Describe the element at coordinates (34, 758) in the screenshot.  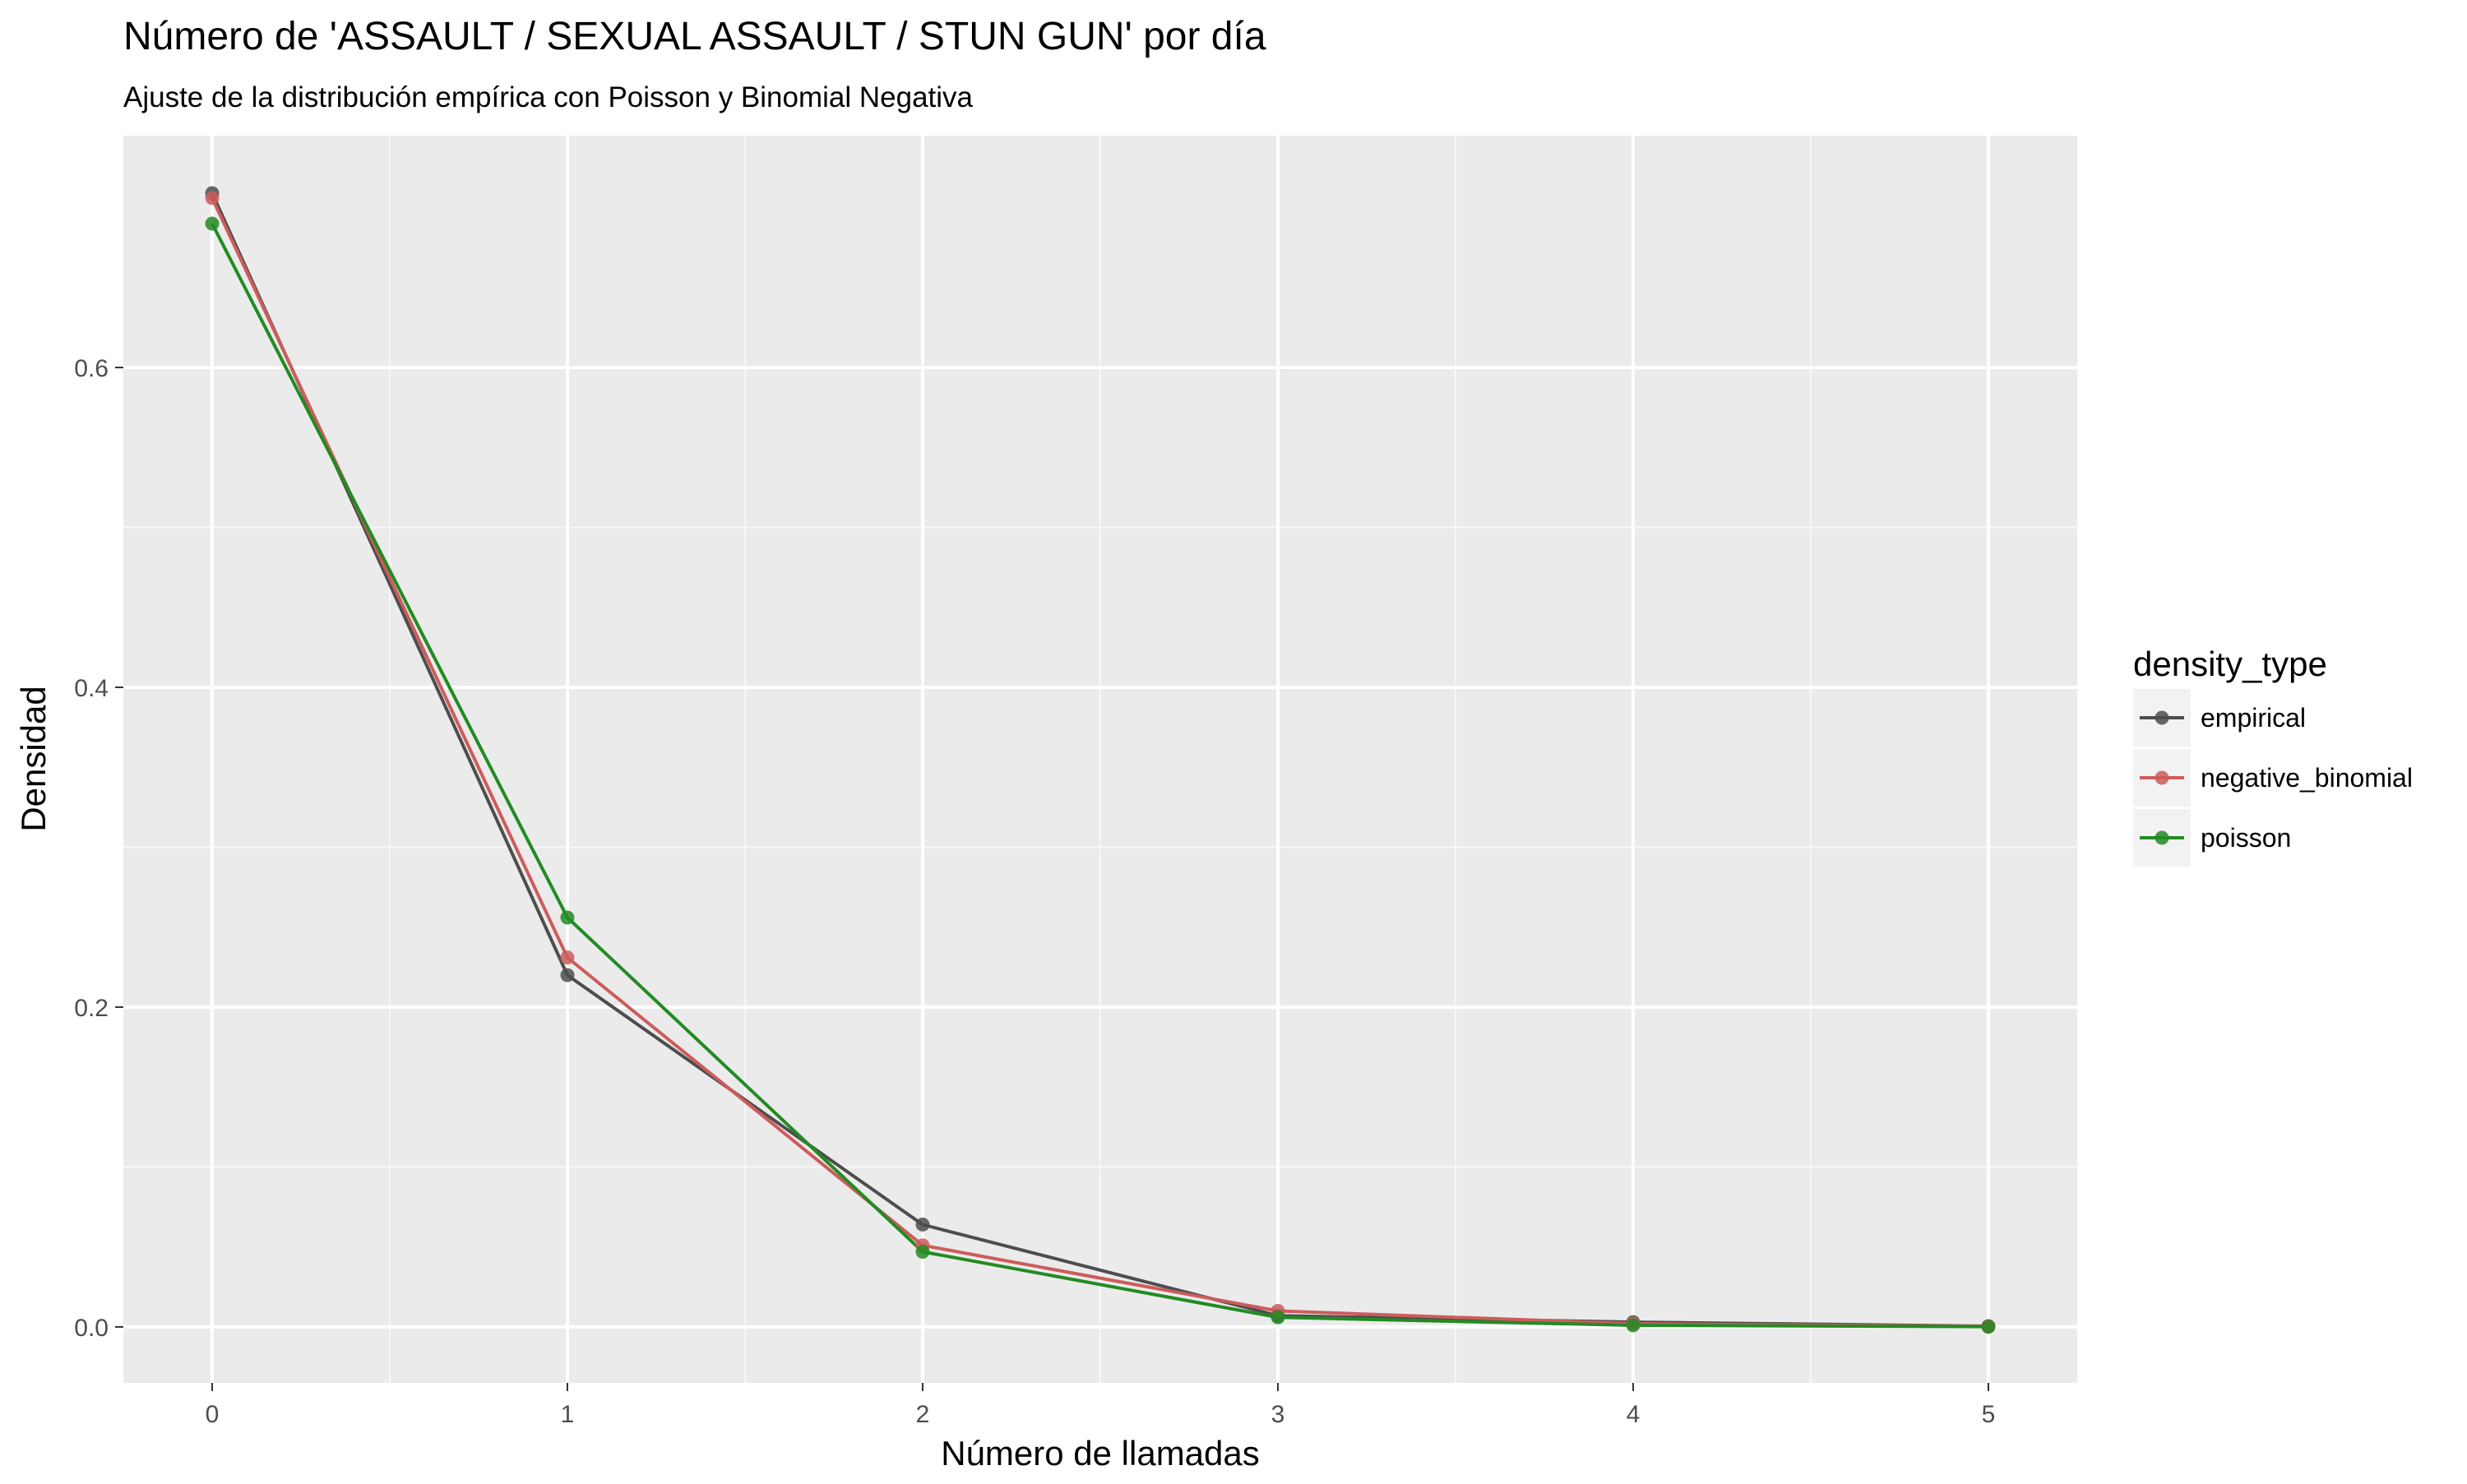
I see `y-axis-title: Densidad` at that location.